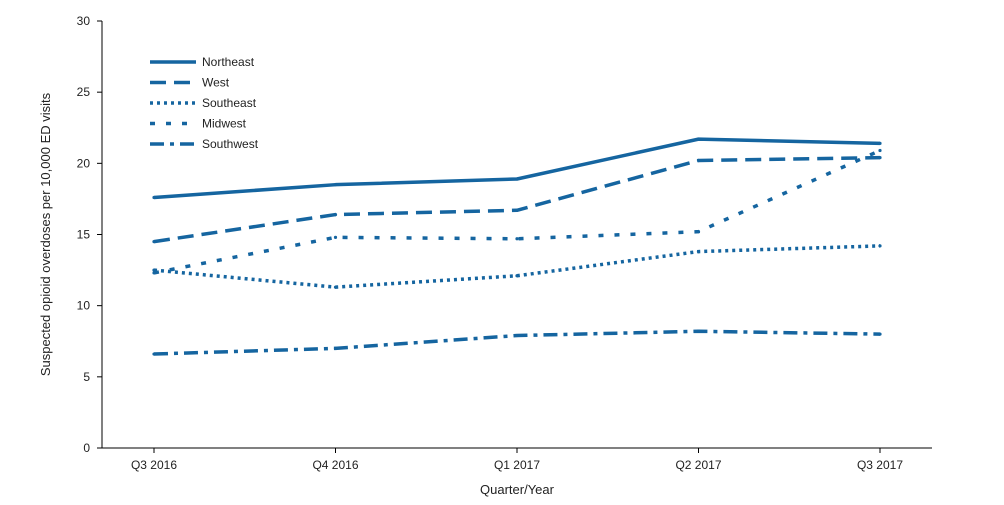 The width and height of the screenshot is (1004, 505). I want to click on legend-item-southeast: Southeast, so click(203, 103).